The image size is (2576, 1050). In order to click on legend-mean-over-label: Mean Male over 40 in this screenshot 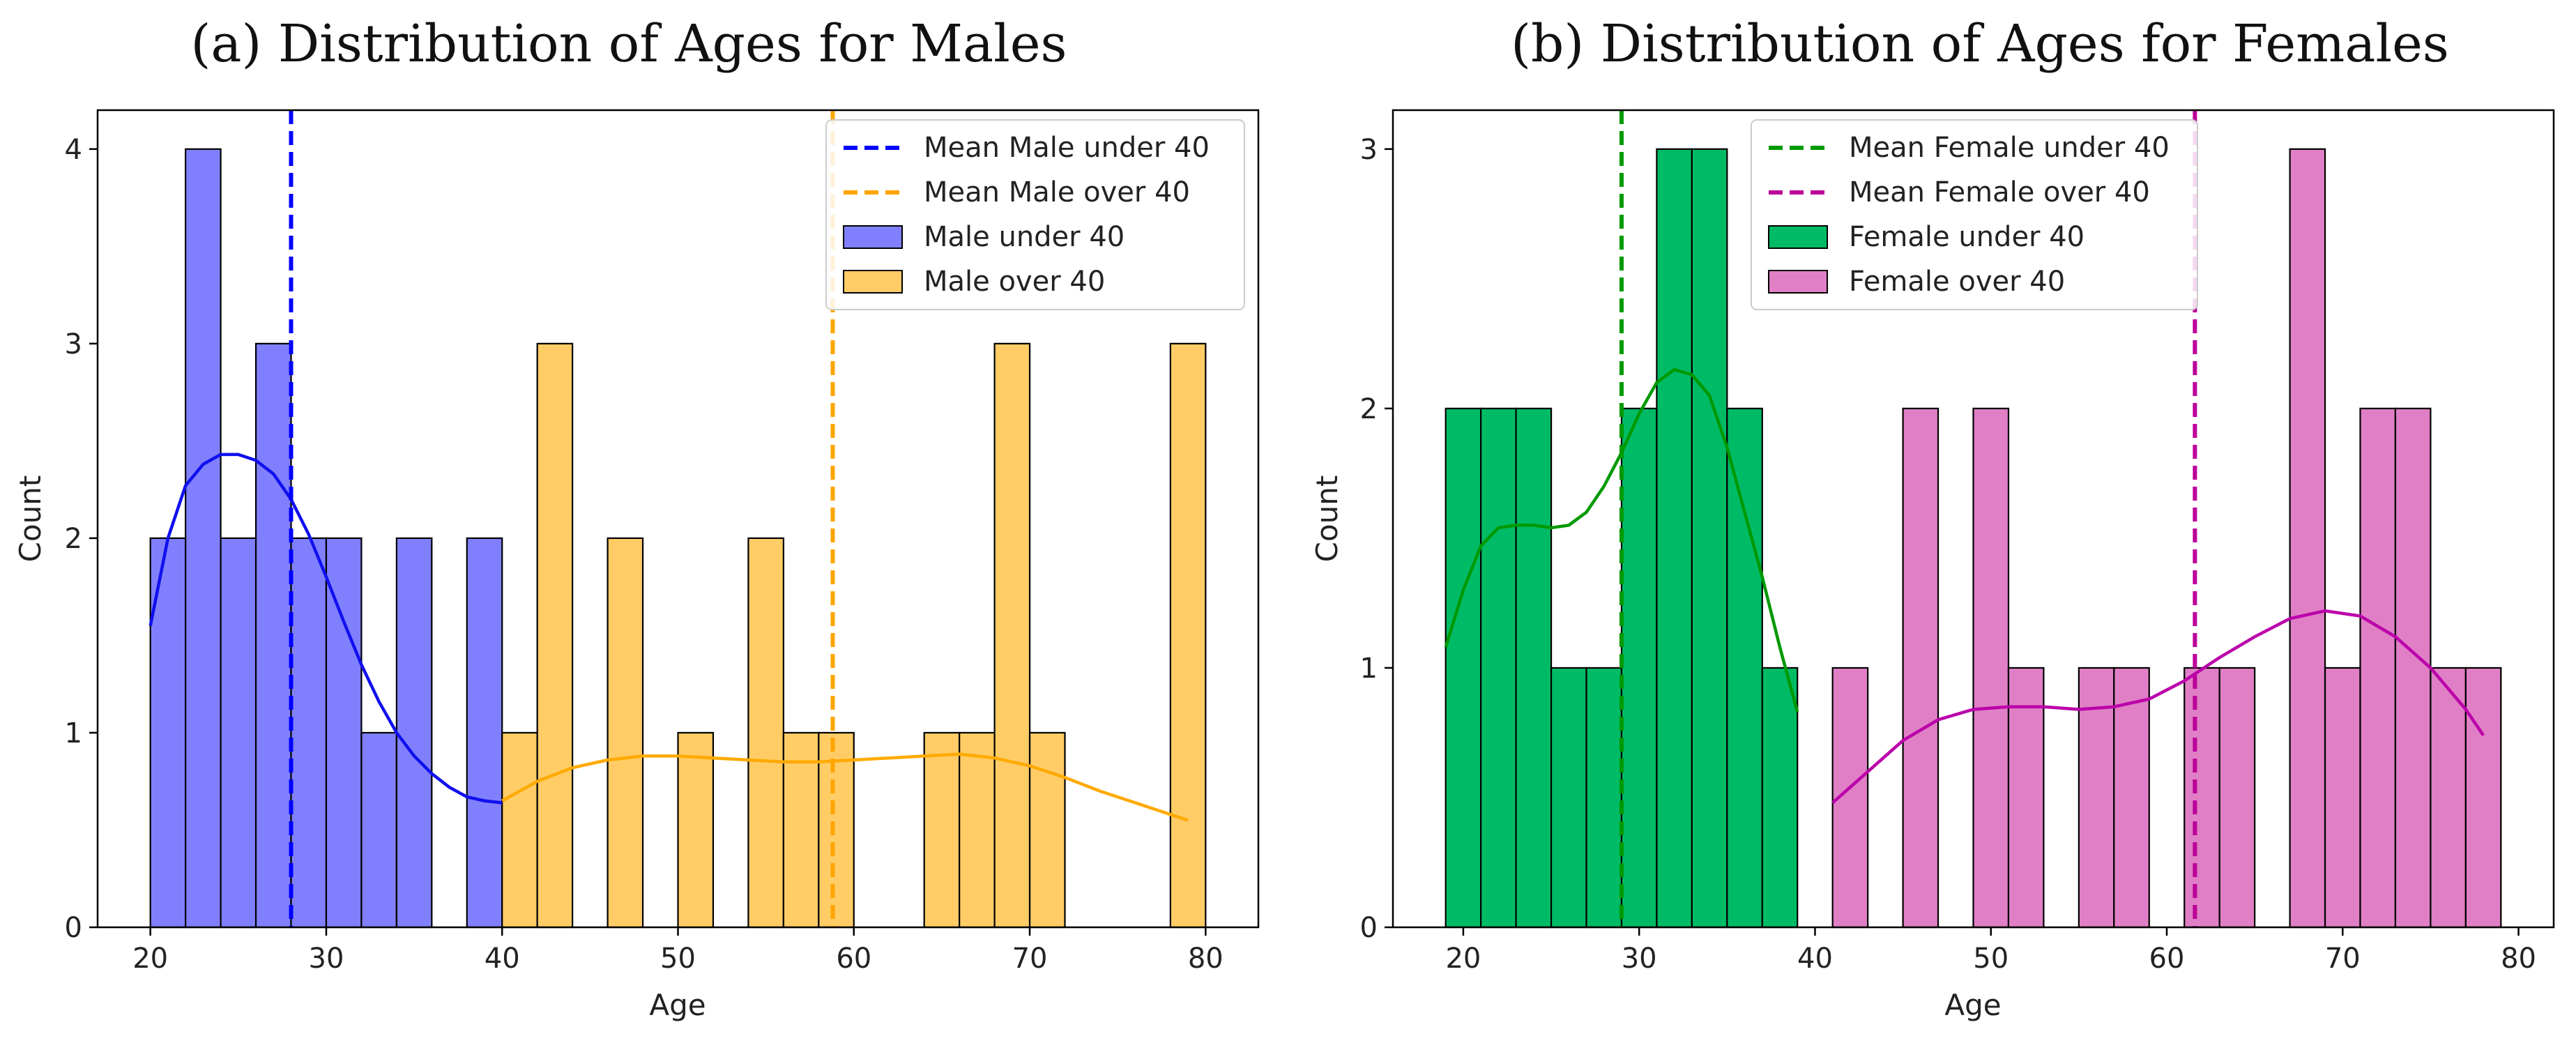, I will do `click(1057, 192)`.